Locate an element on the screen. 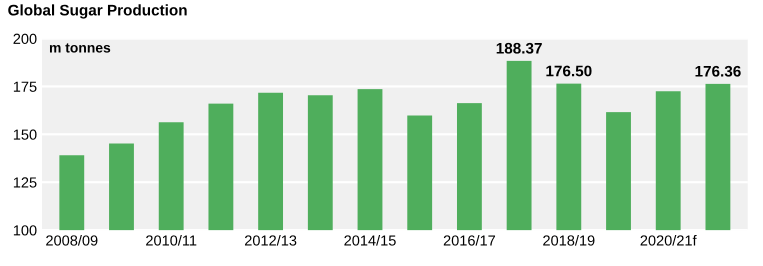 This screenshot has width=763, height=266. x-tick-label: 2012/13 is located at coordinates (270, 240).